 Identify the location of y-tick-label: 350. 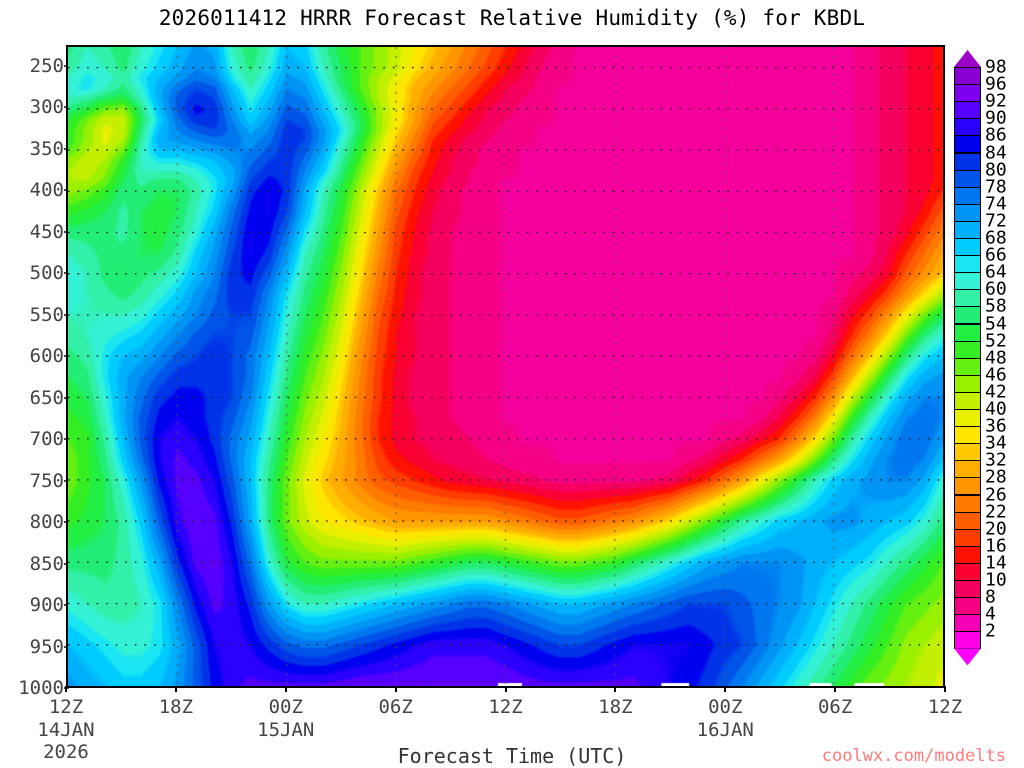
(46, 148).